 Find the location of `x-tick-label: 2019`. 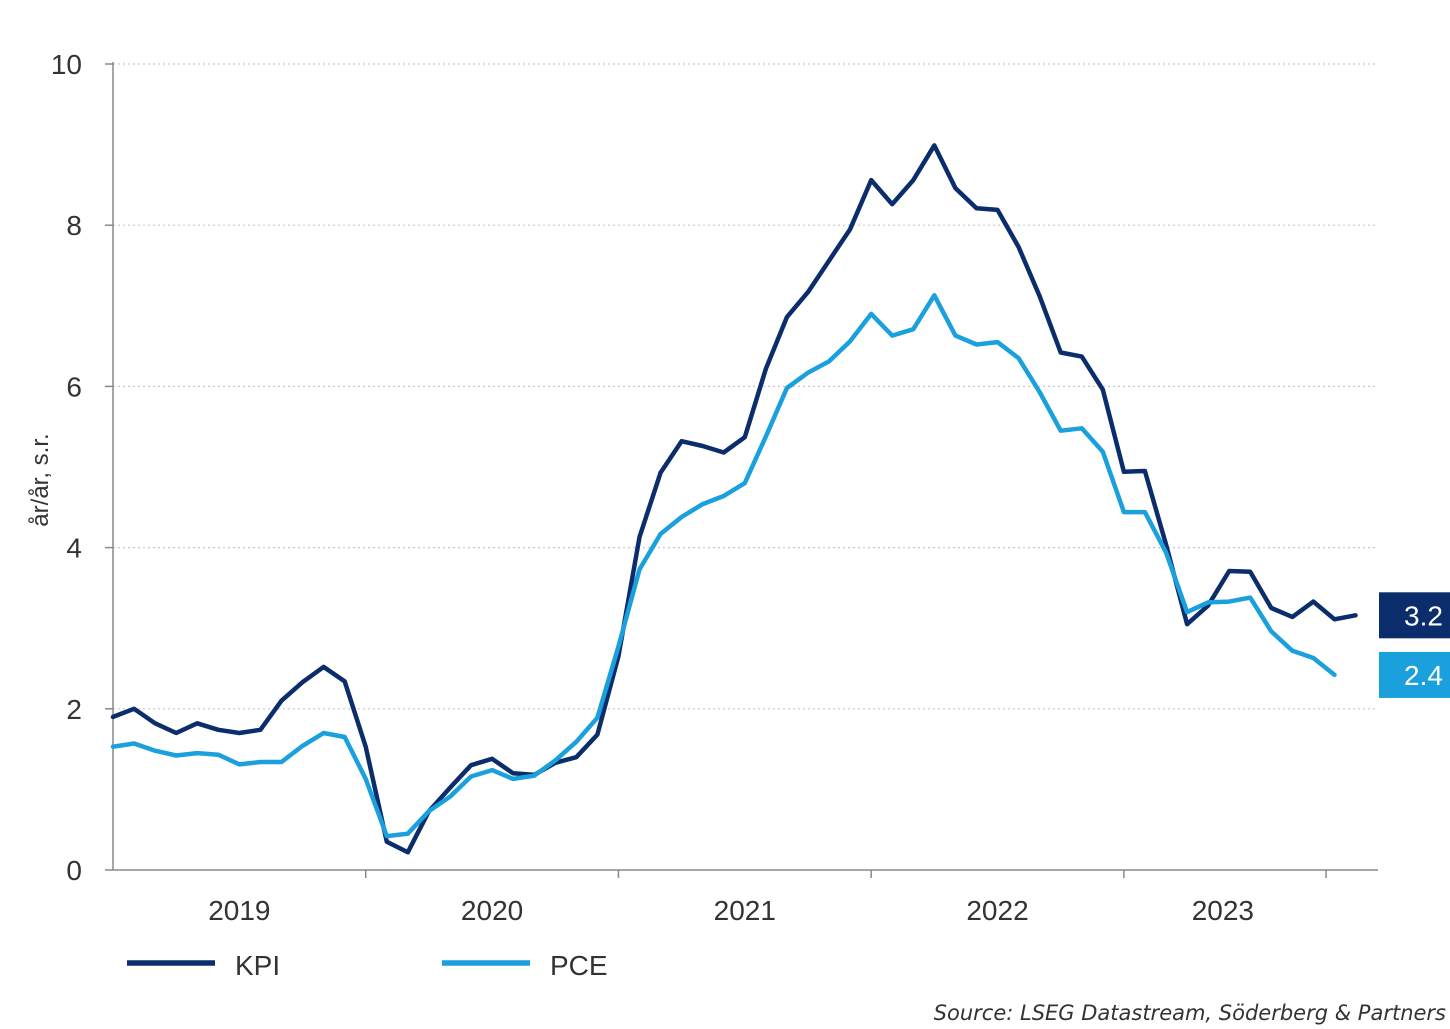

x-tick-label: 2019 is located at coordinates (239, 910).